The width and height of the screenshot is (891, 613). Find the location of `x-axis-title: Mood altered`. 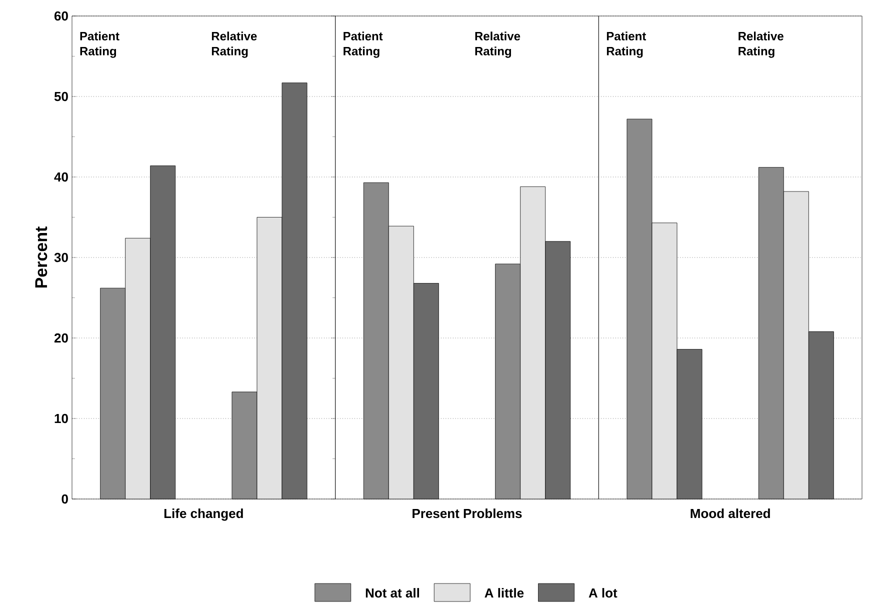

x-axis-title: Mood altered is located at coordinates (730, 513).